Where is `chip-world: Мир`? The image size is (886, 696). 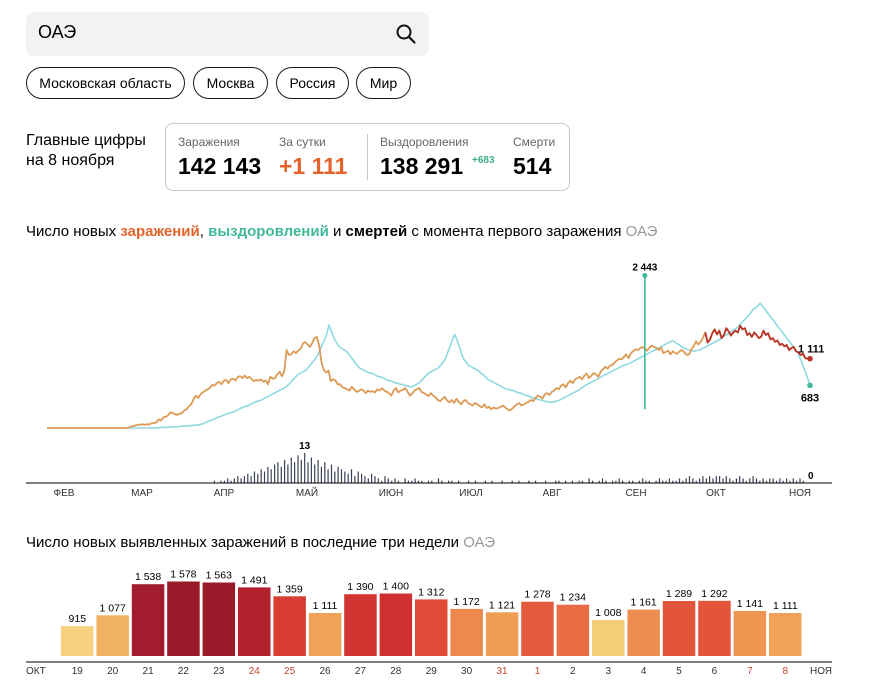 chip-world: Мир is located at coordinates (383, 83).